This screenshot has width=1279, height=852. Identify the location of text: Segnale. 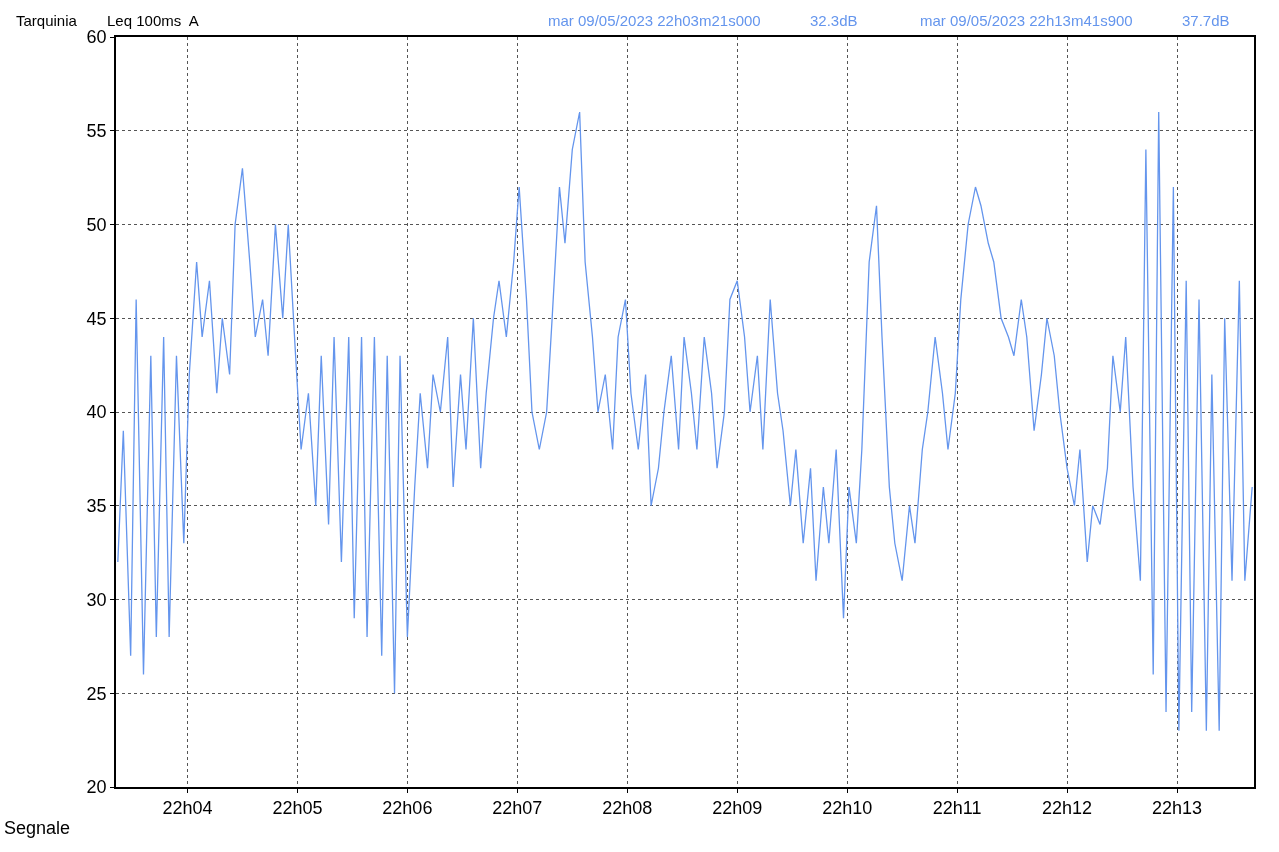
(37, 828).